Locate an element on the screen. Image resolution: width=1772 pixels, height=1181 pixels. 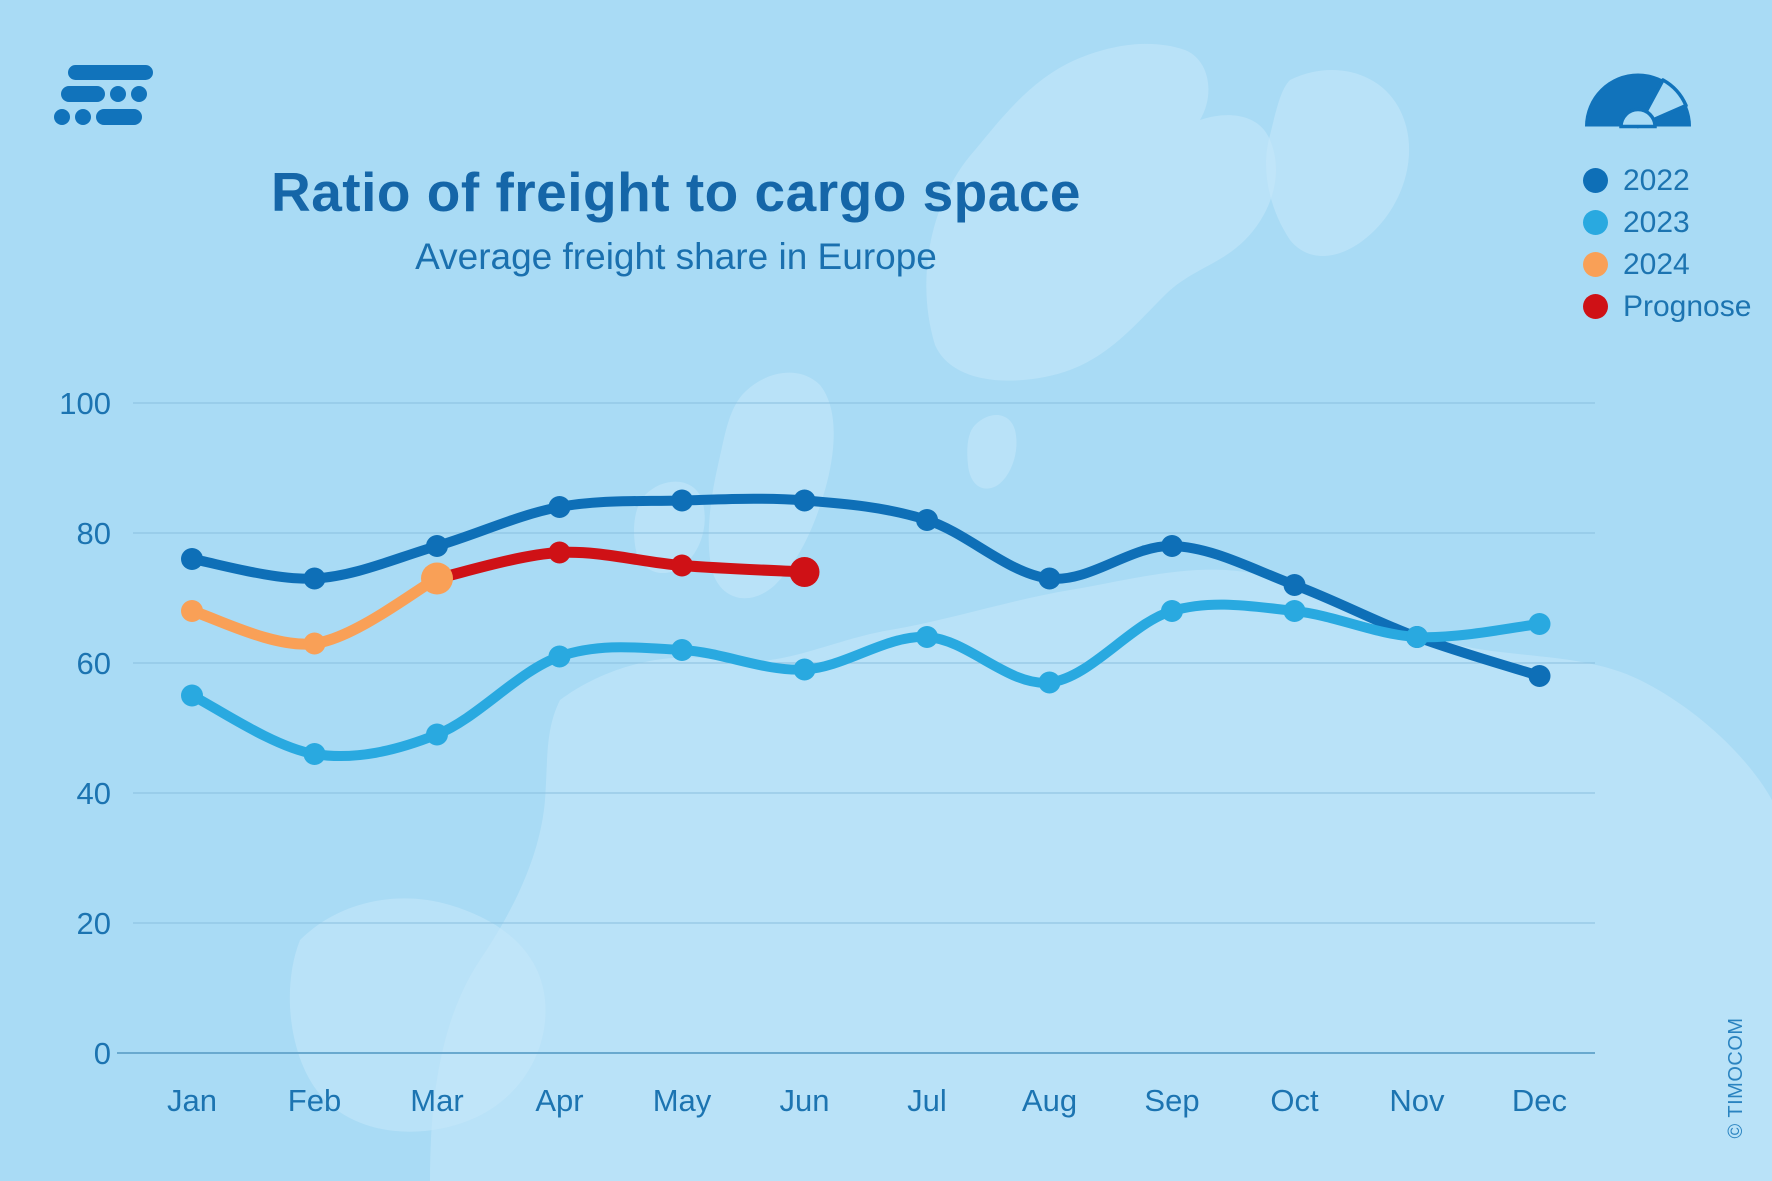
legend-item-2022: 2022 is located at coordinates (1667, 180).